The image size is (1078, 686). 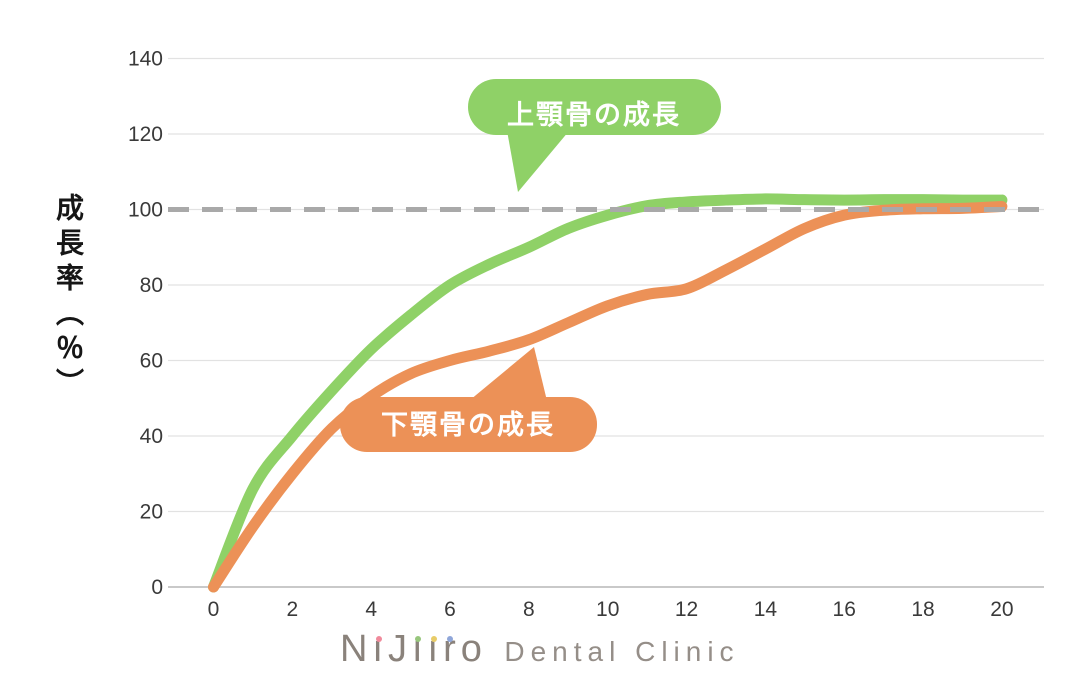 I want to click on mandible-label-bubble: 下顎骨の成長, so click(x=468, y=399).